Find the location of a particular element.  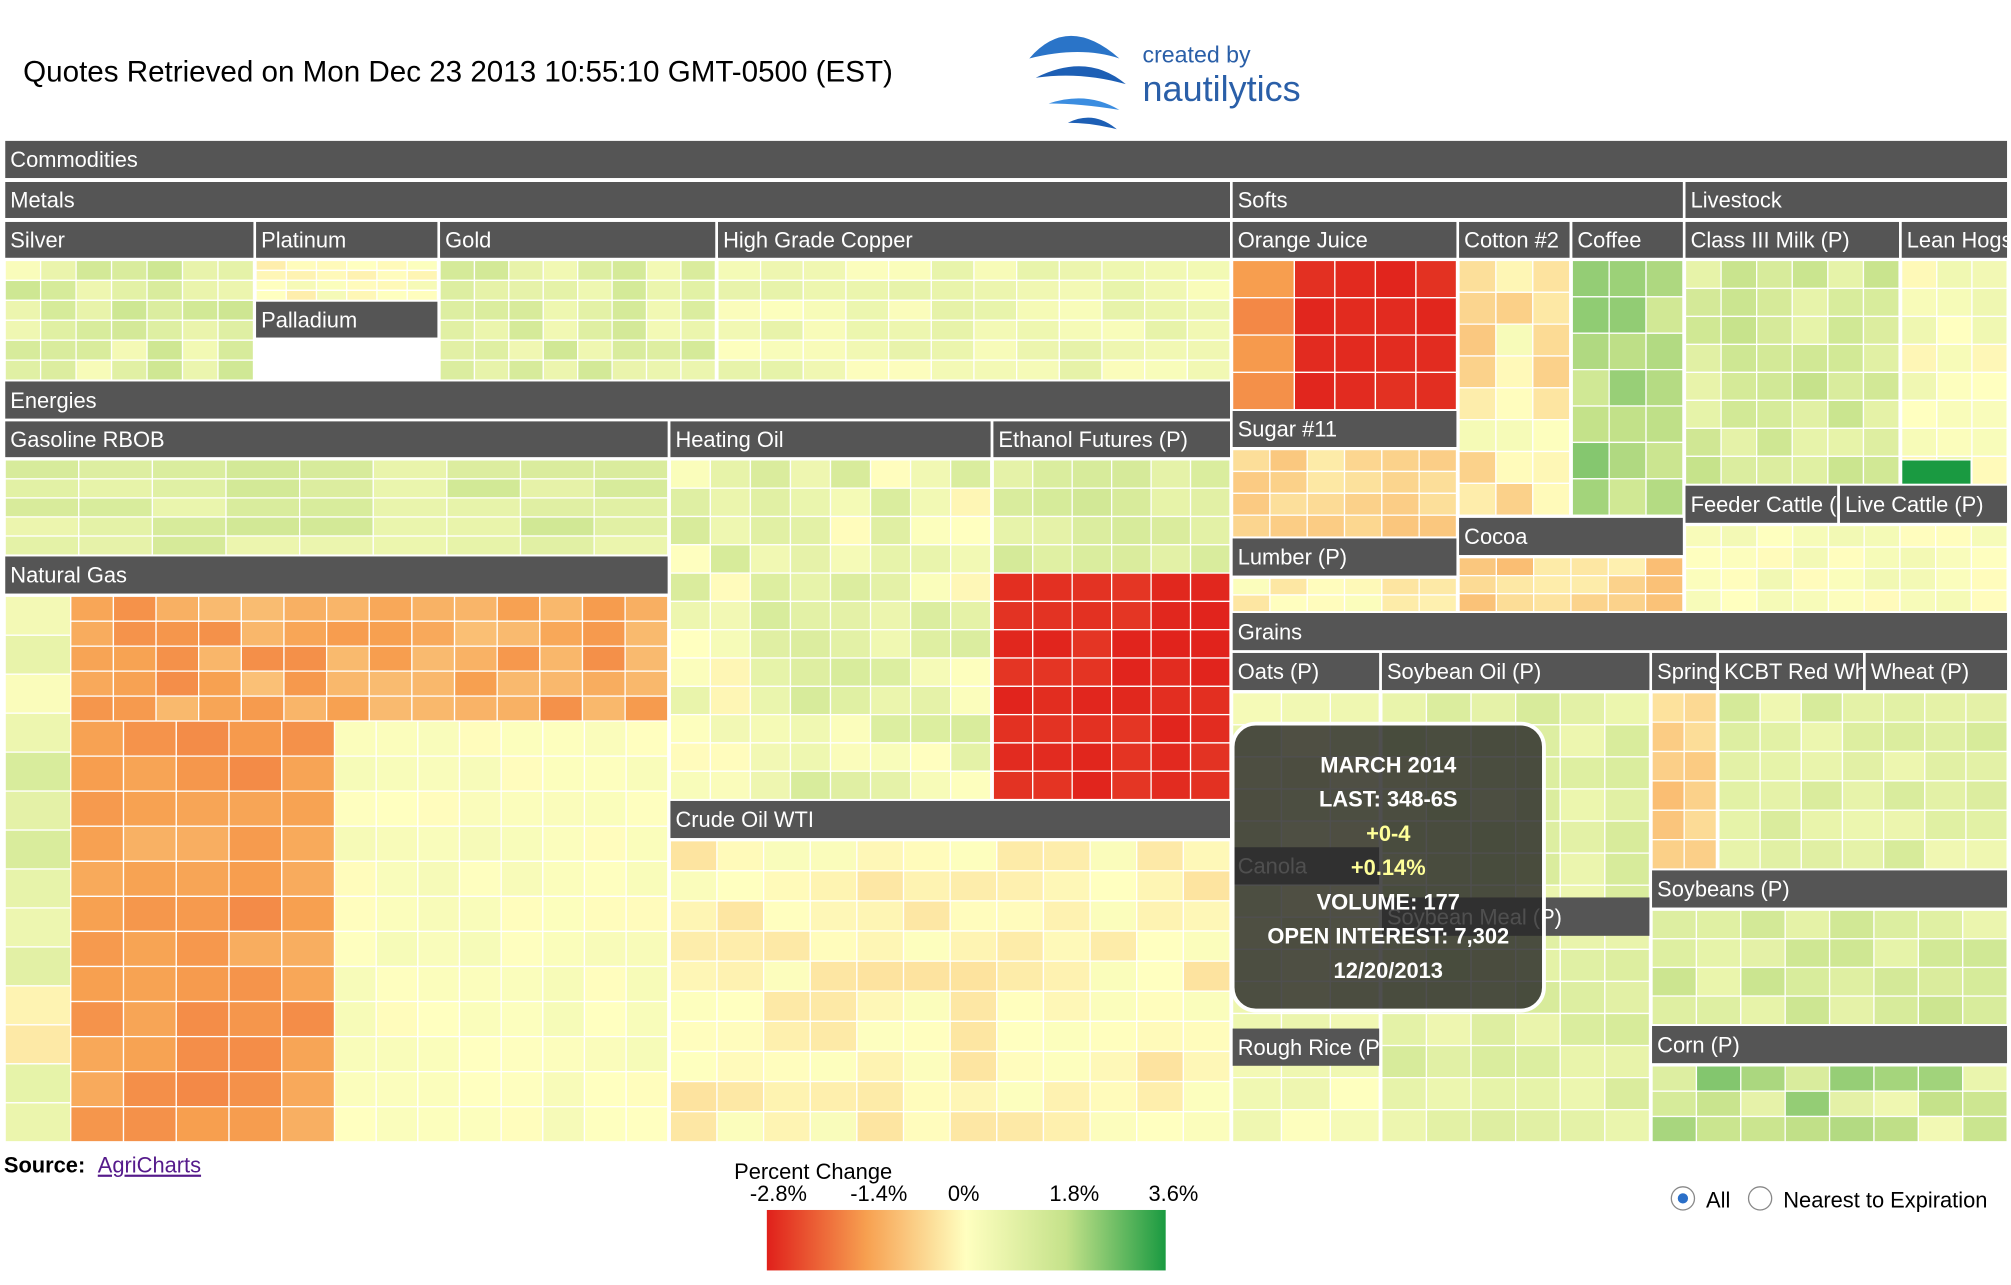

group-header: Softs is located at coordinates (1457, 199).